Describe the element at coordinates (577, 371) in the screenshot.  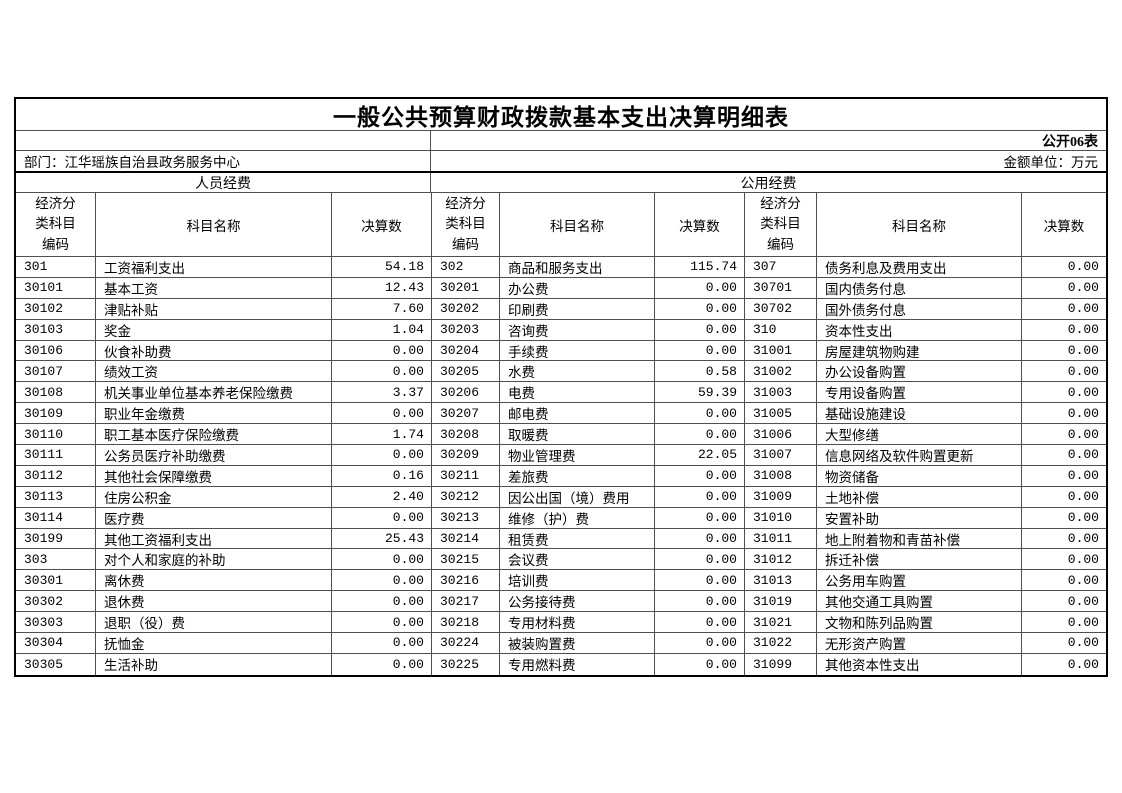
I see `cell-name: 水费` at that location.